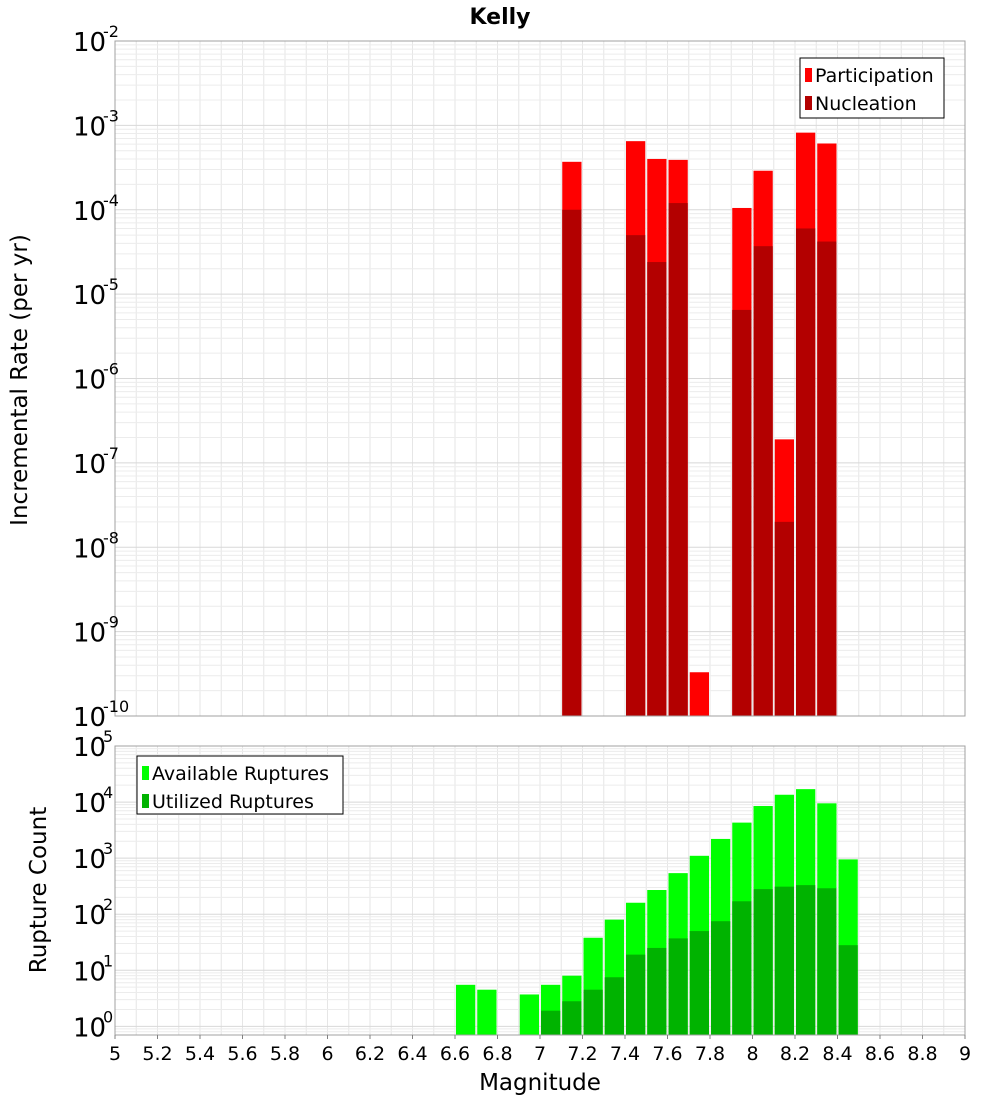 The image size is (1000, 1100). Describe the element at coordinates (108, 904) in the screenshot. I see `svg-text: 2` at that location.